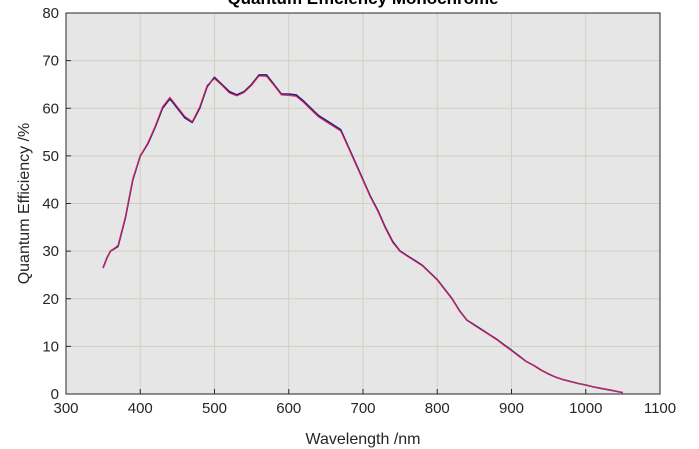 This screenshot has width=699, height=449. Describe the element at coordinates (214, 408) in the screenshot. I see `x-tick-label: 500` at that location.